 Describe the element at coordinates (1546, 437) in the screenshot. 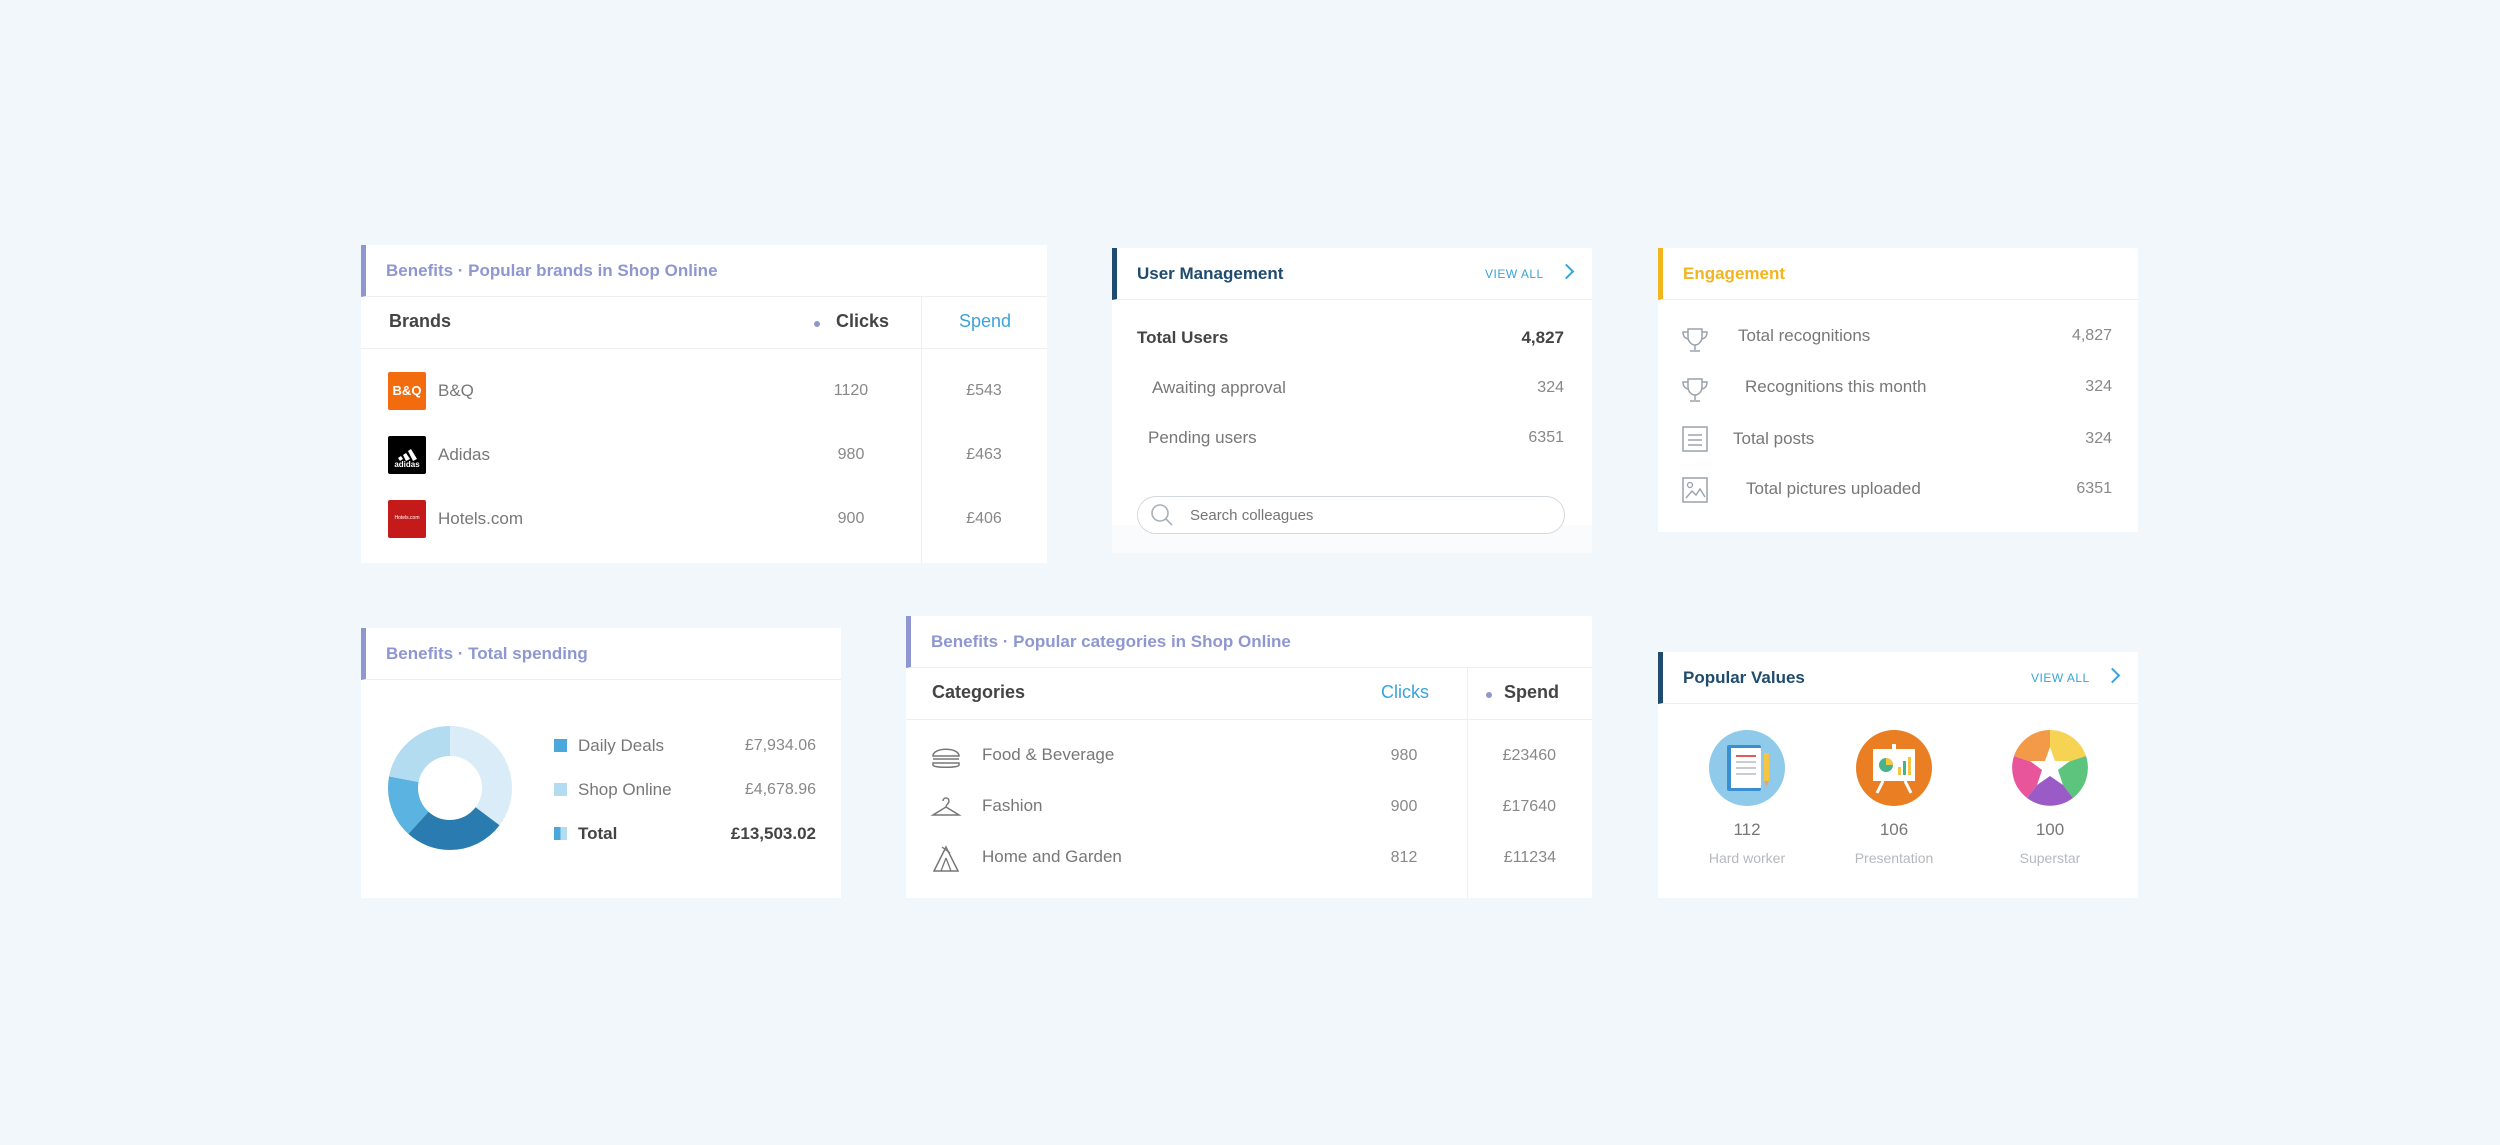

I see `pending-users-value: 6351` at that location.